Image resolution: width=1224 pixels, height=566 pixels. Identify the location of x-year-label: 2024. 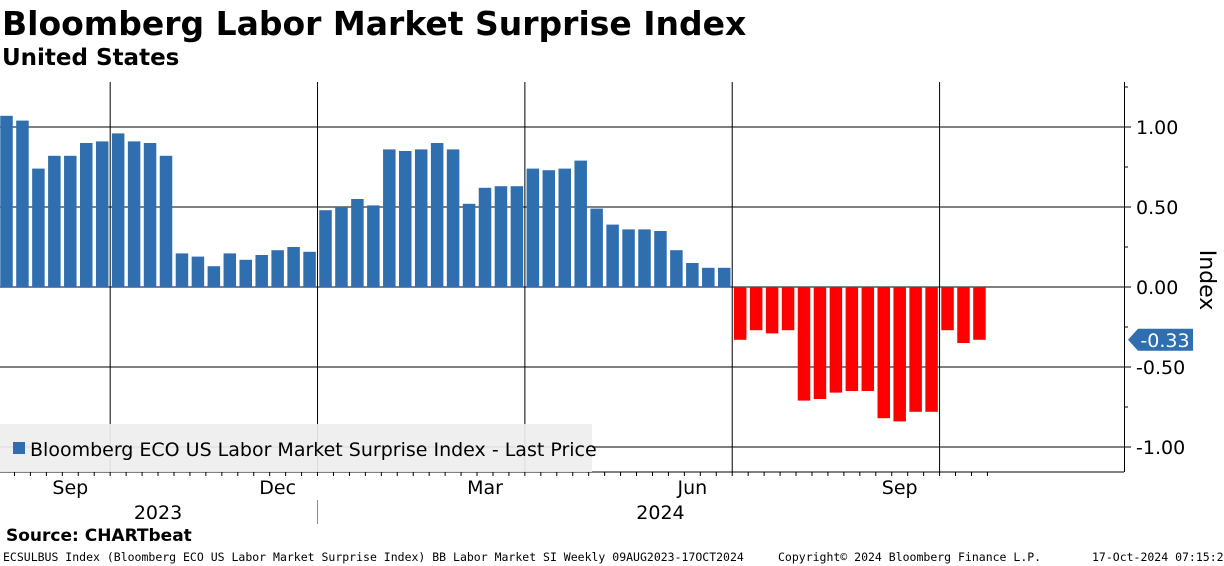
(660, 513).